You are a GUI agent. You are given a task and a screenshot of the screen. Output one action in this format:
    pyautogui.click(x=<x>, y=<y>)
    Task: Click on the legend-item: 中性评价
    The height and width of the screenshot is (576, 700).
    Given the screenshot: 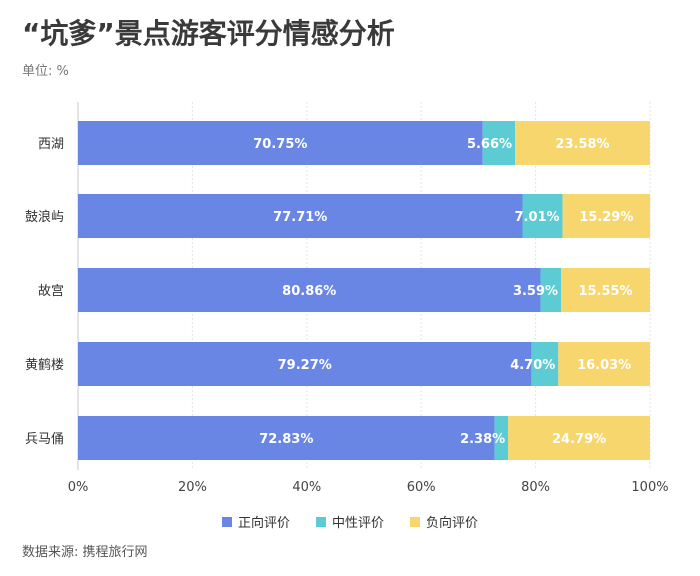 What is the action you would take?
    pyautogui.click(x=349, y=521)
    